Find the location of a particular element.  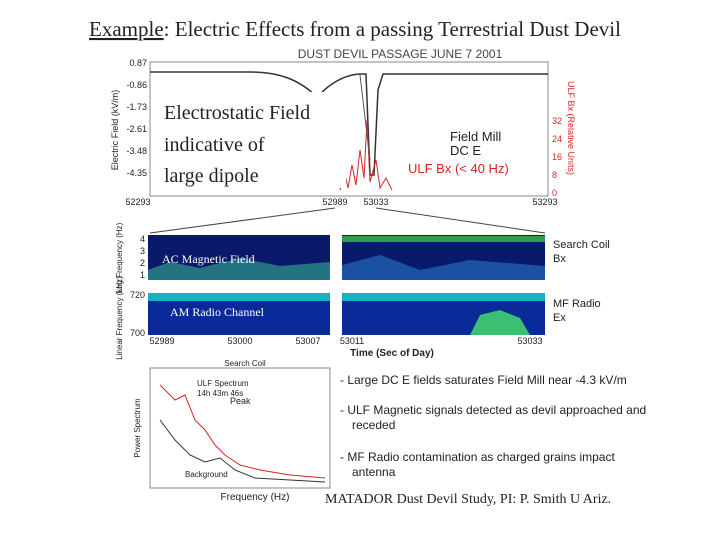

y2-tick-label: 8 is located at coordinates (554, 175).